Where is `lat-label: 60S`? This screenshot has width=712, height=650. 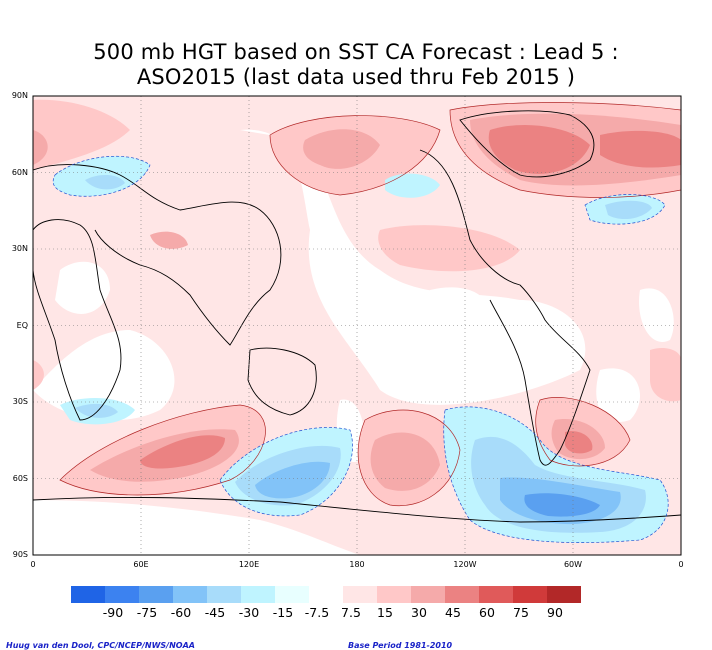
lat-label: 60S is located at coordinates (20, 478).